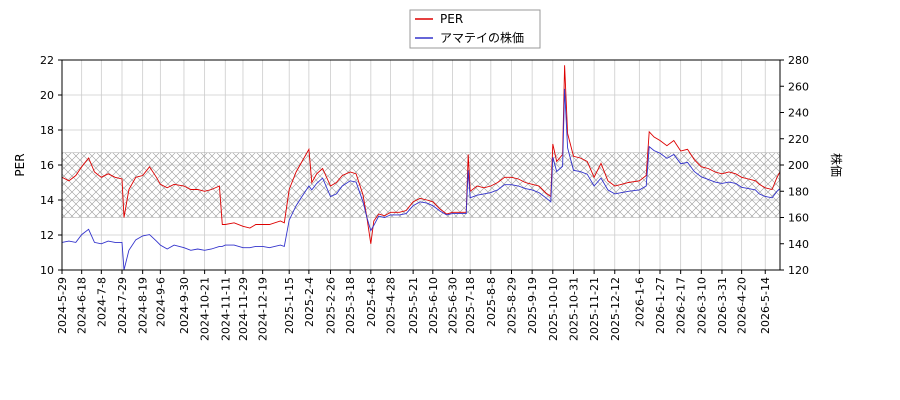  I want to click on left-tick-label-4: 18, so click(47, 130).